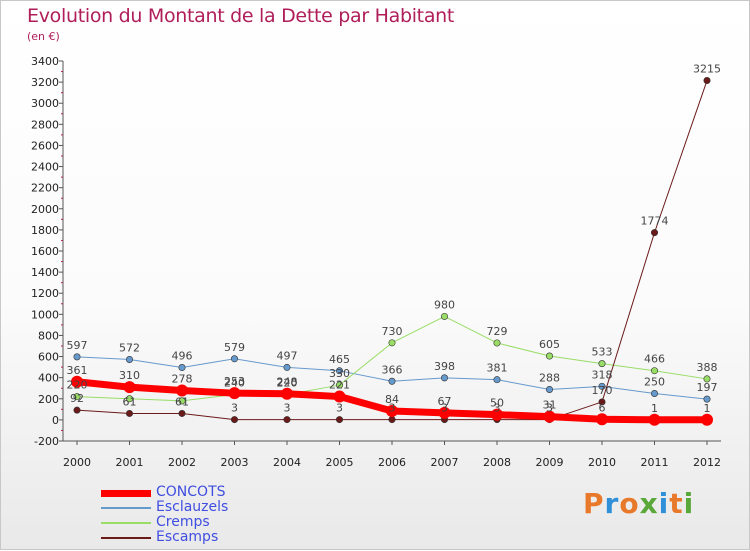 This screenshot has width=750, height=551. What do you see at coordinates (187, 537) in the screenshot?
I see `legend-label: Escamps` at bounding box center [187, 537].